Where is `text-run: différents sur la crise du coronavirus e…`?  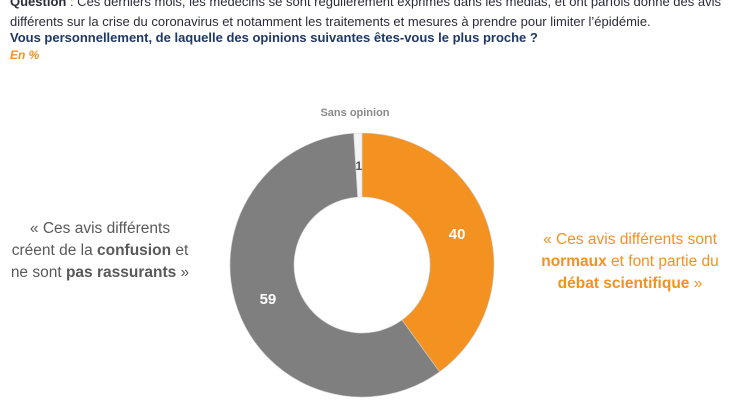 text-run: différents sur la crise du coronavirus e… is located at coordinates (330, 21).